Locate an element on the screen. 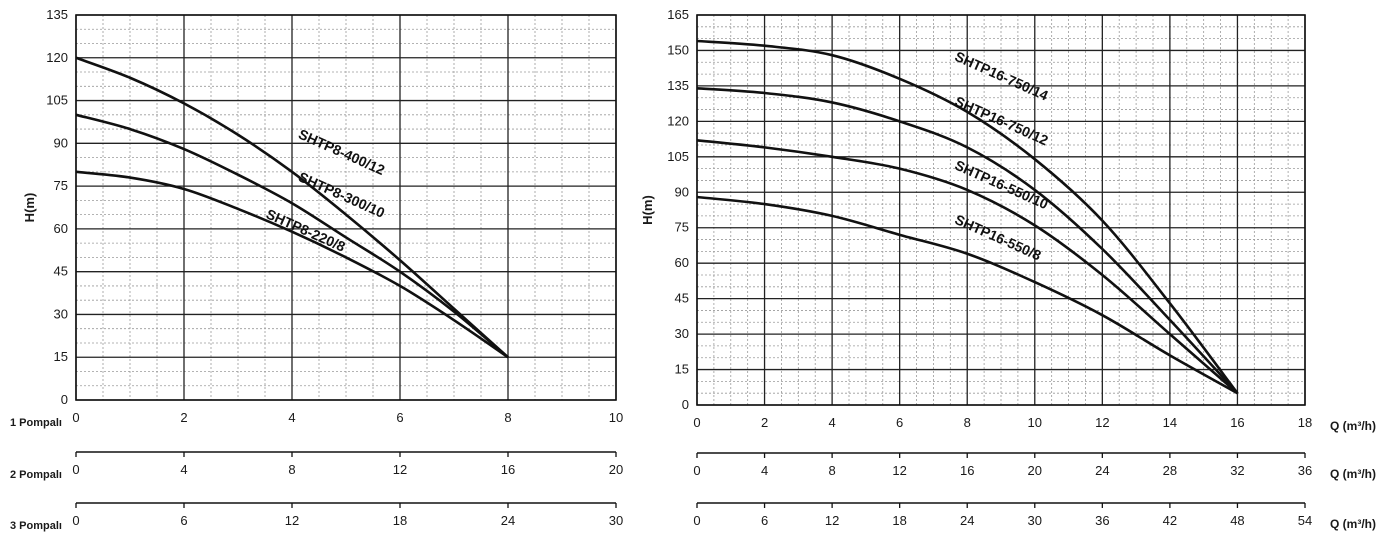  x-axis-row-3: 0 6 12 18 24 30 36 42 48 54 Q (m³/h) is located at coordinates (1034, 516).